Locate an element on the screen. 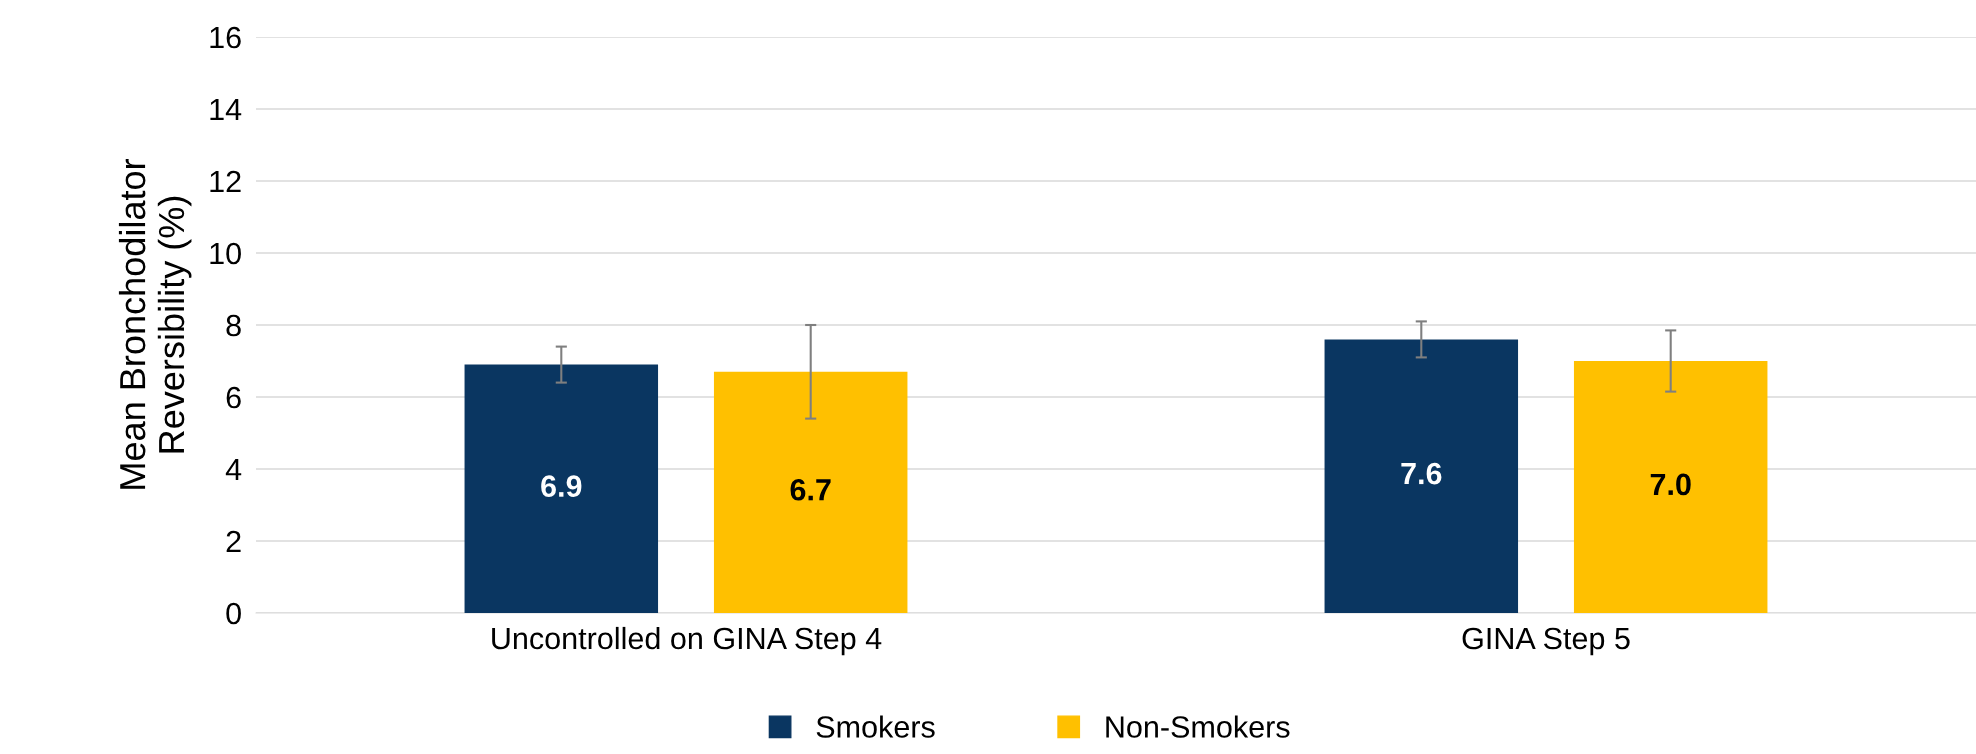  y-tick-label: 4 is located at coordinates (233, 470).